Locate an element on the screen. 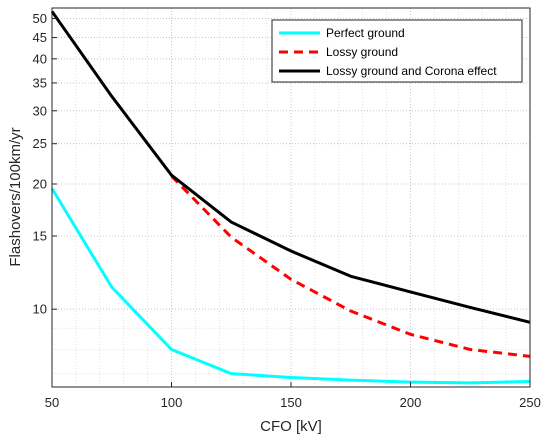 This screenshot has height=441, width=550. x-tick-label: 150 is located at coordinates (291, 402).